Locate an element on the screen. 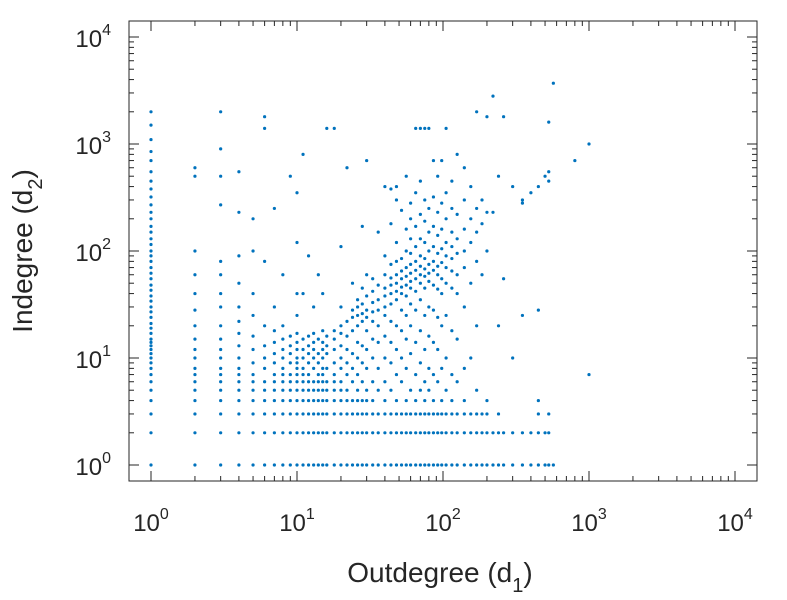 The height and width of the screenshot is (600, 787). y-tick-label: 101 is located at coordinates (93, 358).